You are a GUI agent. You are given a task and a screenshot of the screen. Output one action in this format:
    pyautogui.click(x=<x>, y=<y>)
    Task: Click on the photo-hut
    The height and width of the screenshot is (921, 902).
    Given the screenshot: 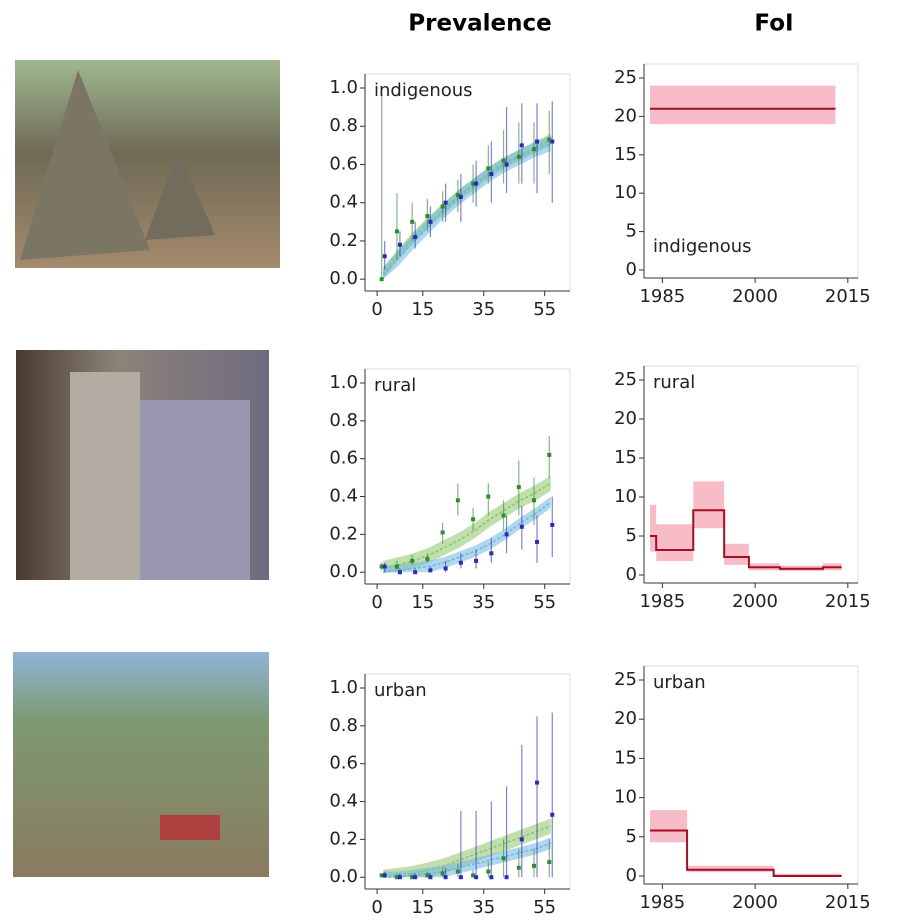 What is the action you would take?
    pyautogui.click(x=180, y=195)
    